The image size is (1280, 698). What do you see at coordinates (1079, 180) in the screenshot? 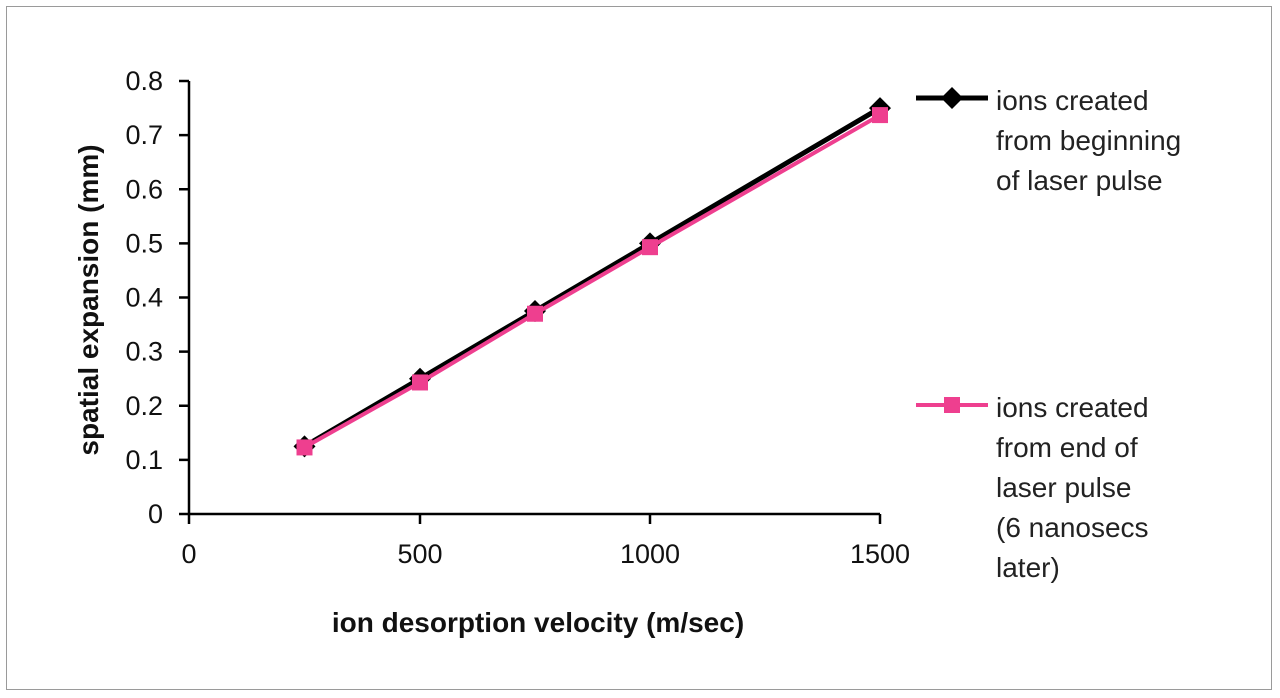
I see `legend-label-line: of laser pulse` at bounding box center [1079, 180].